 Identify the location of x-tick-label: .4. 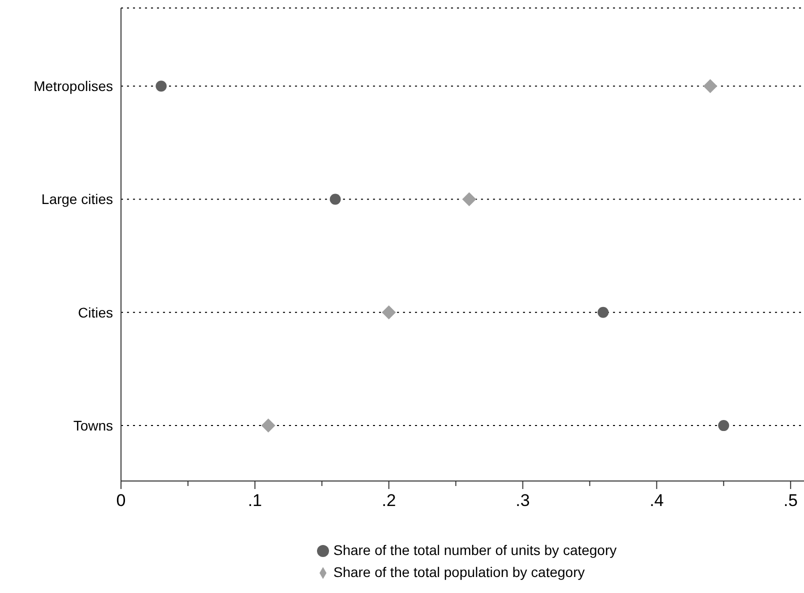
(657, 500).